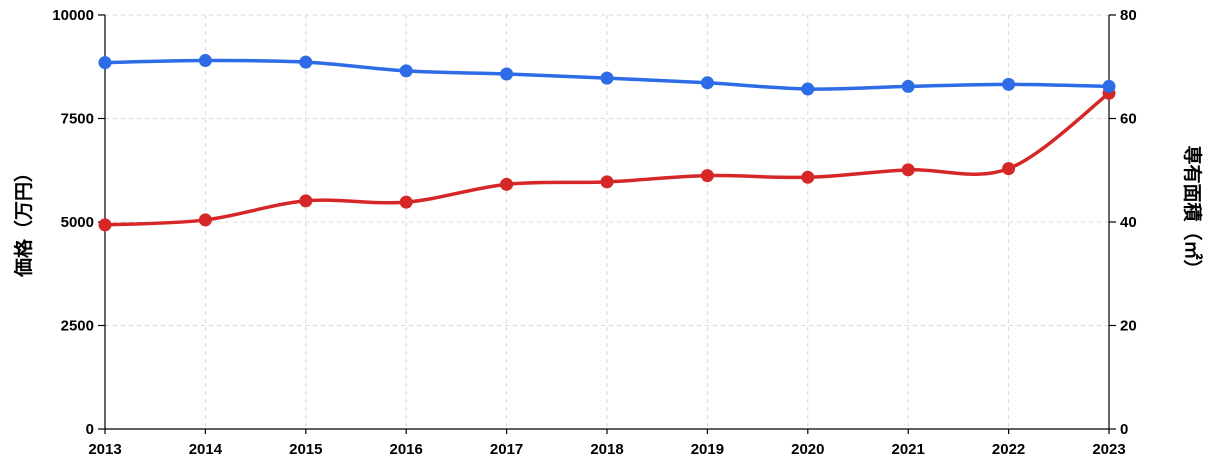  I want to click on x-tick-label: 2019, so click(707, 449).